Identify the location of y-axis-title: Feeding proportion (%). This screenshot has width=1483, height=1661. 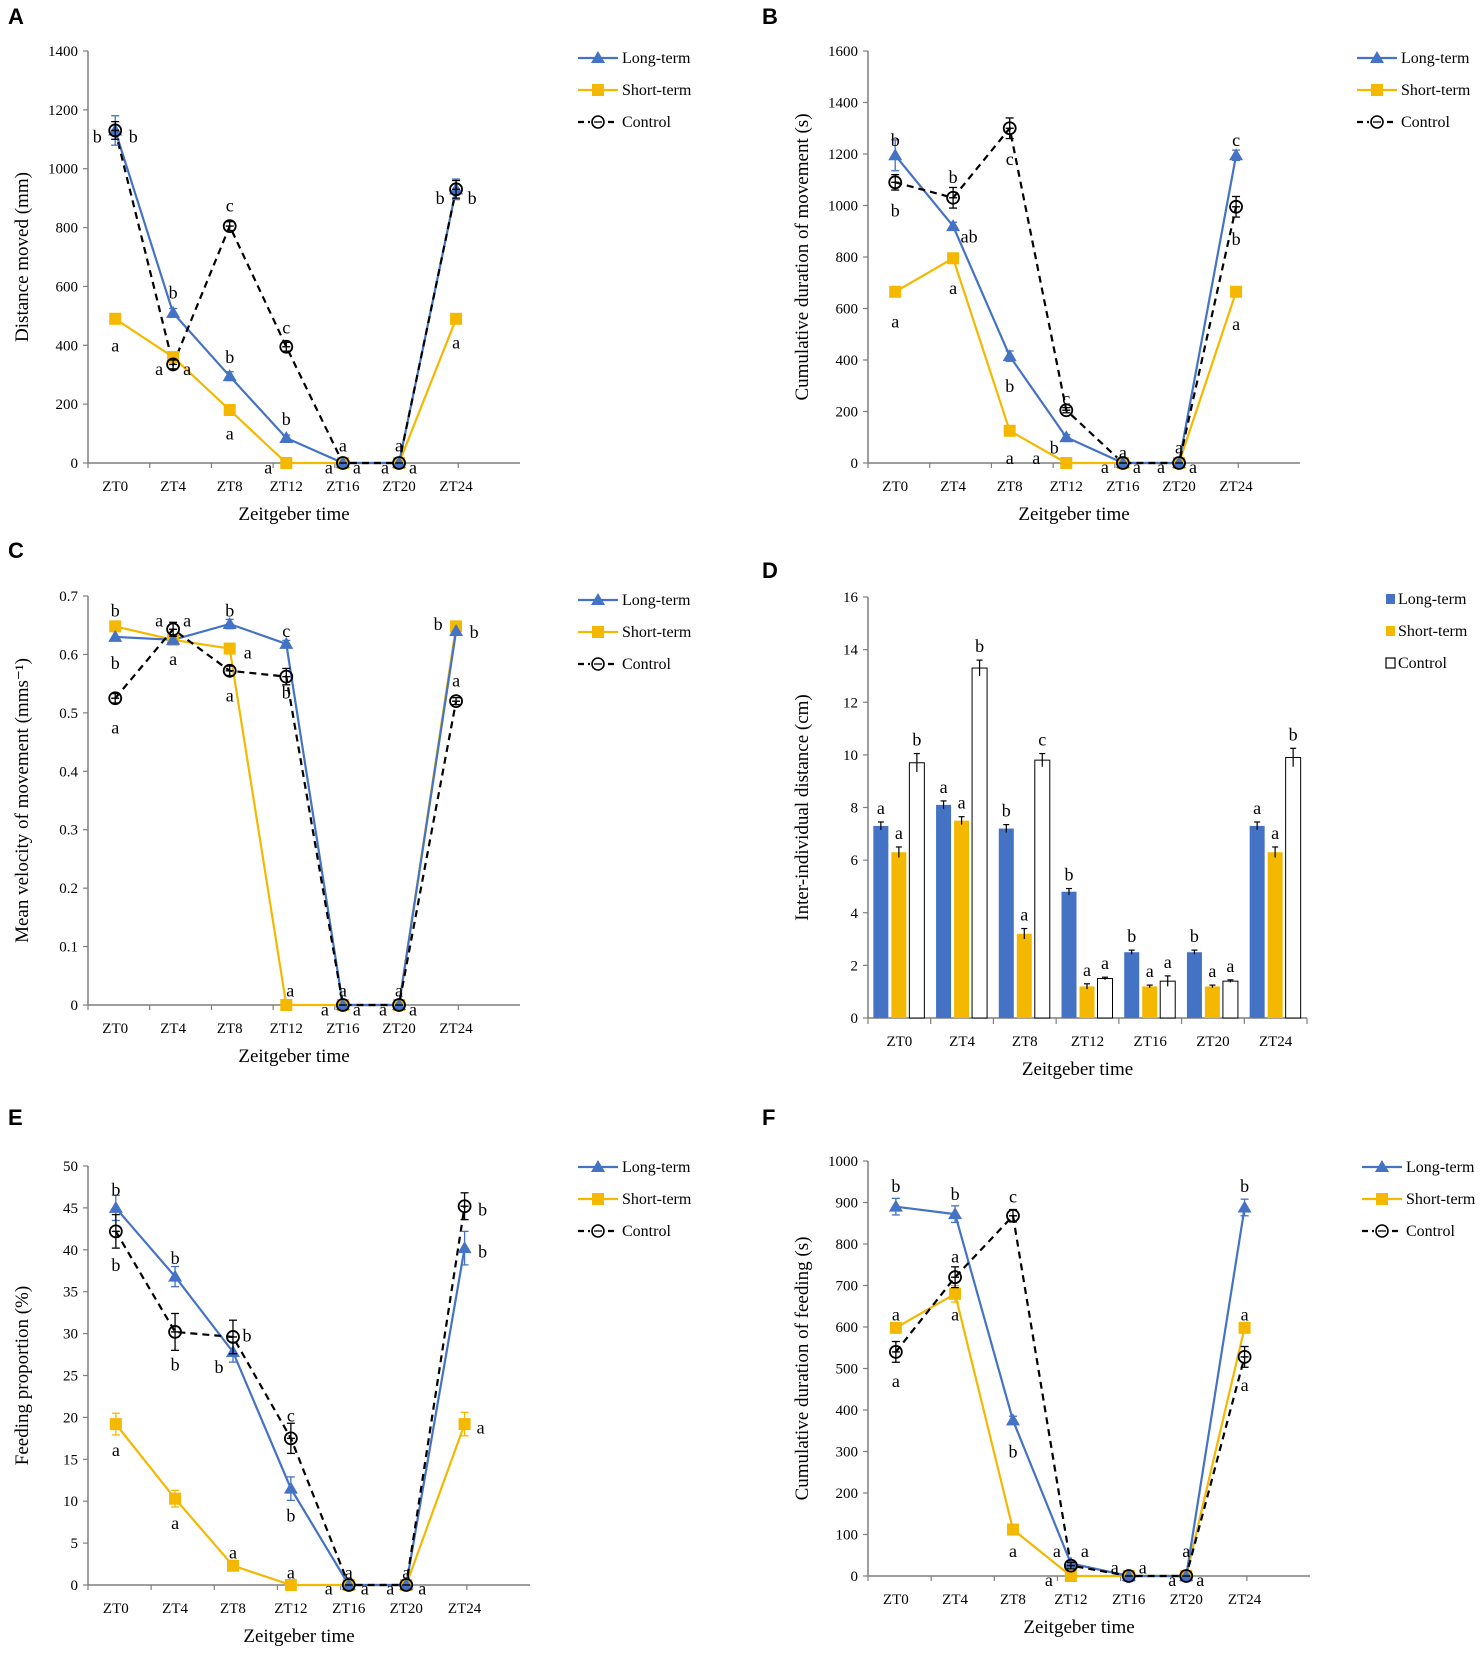
(22, 1375).